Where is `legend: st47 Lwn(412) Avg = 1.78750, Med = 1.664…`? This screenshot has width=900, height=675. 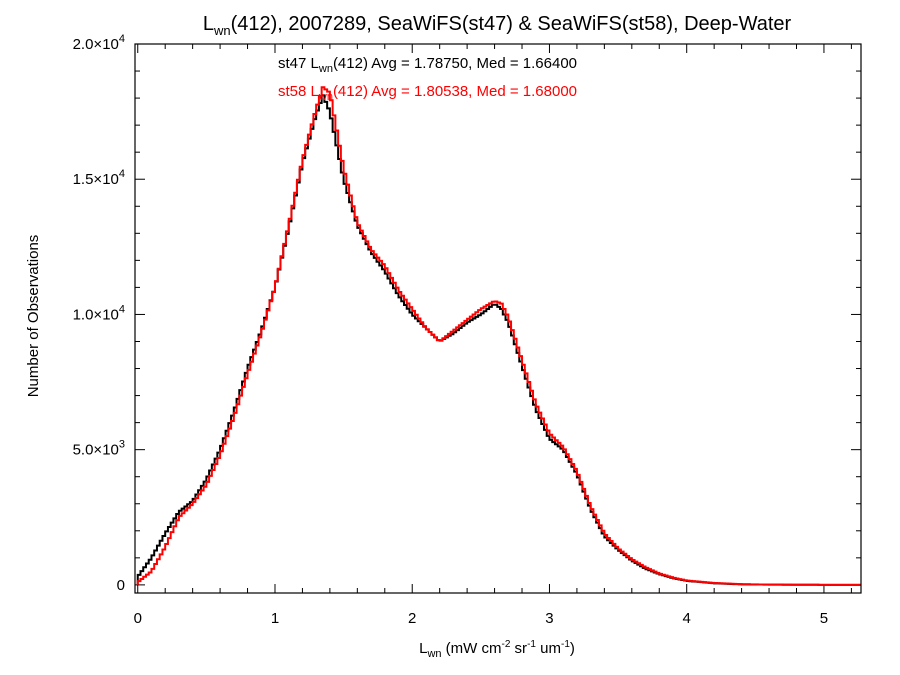
legend: st47 Lwn(412) Avg = 1.78750, Med = 1.664… is located at coordinates (427, 79).